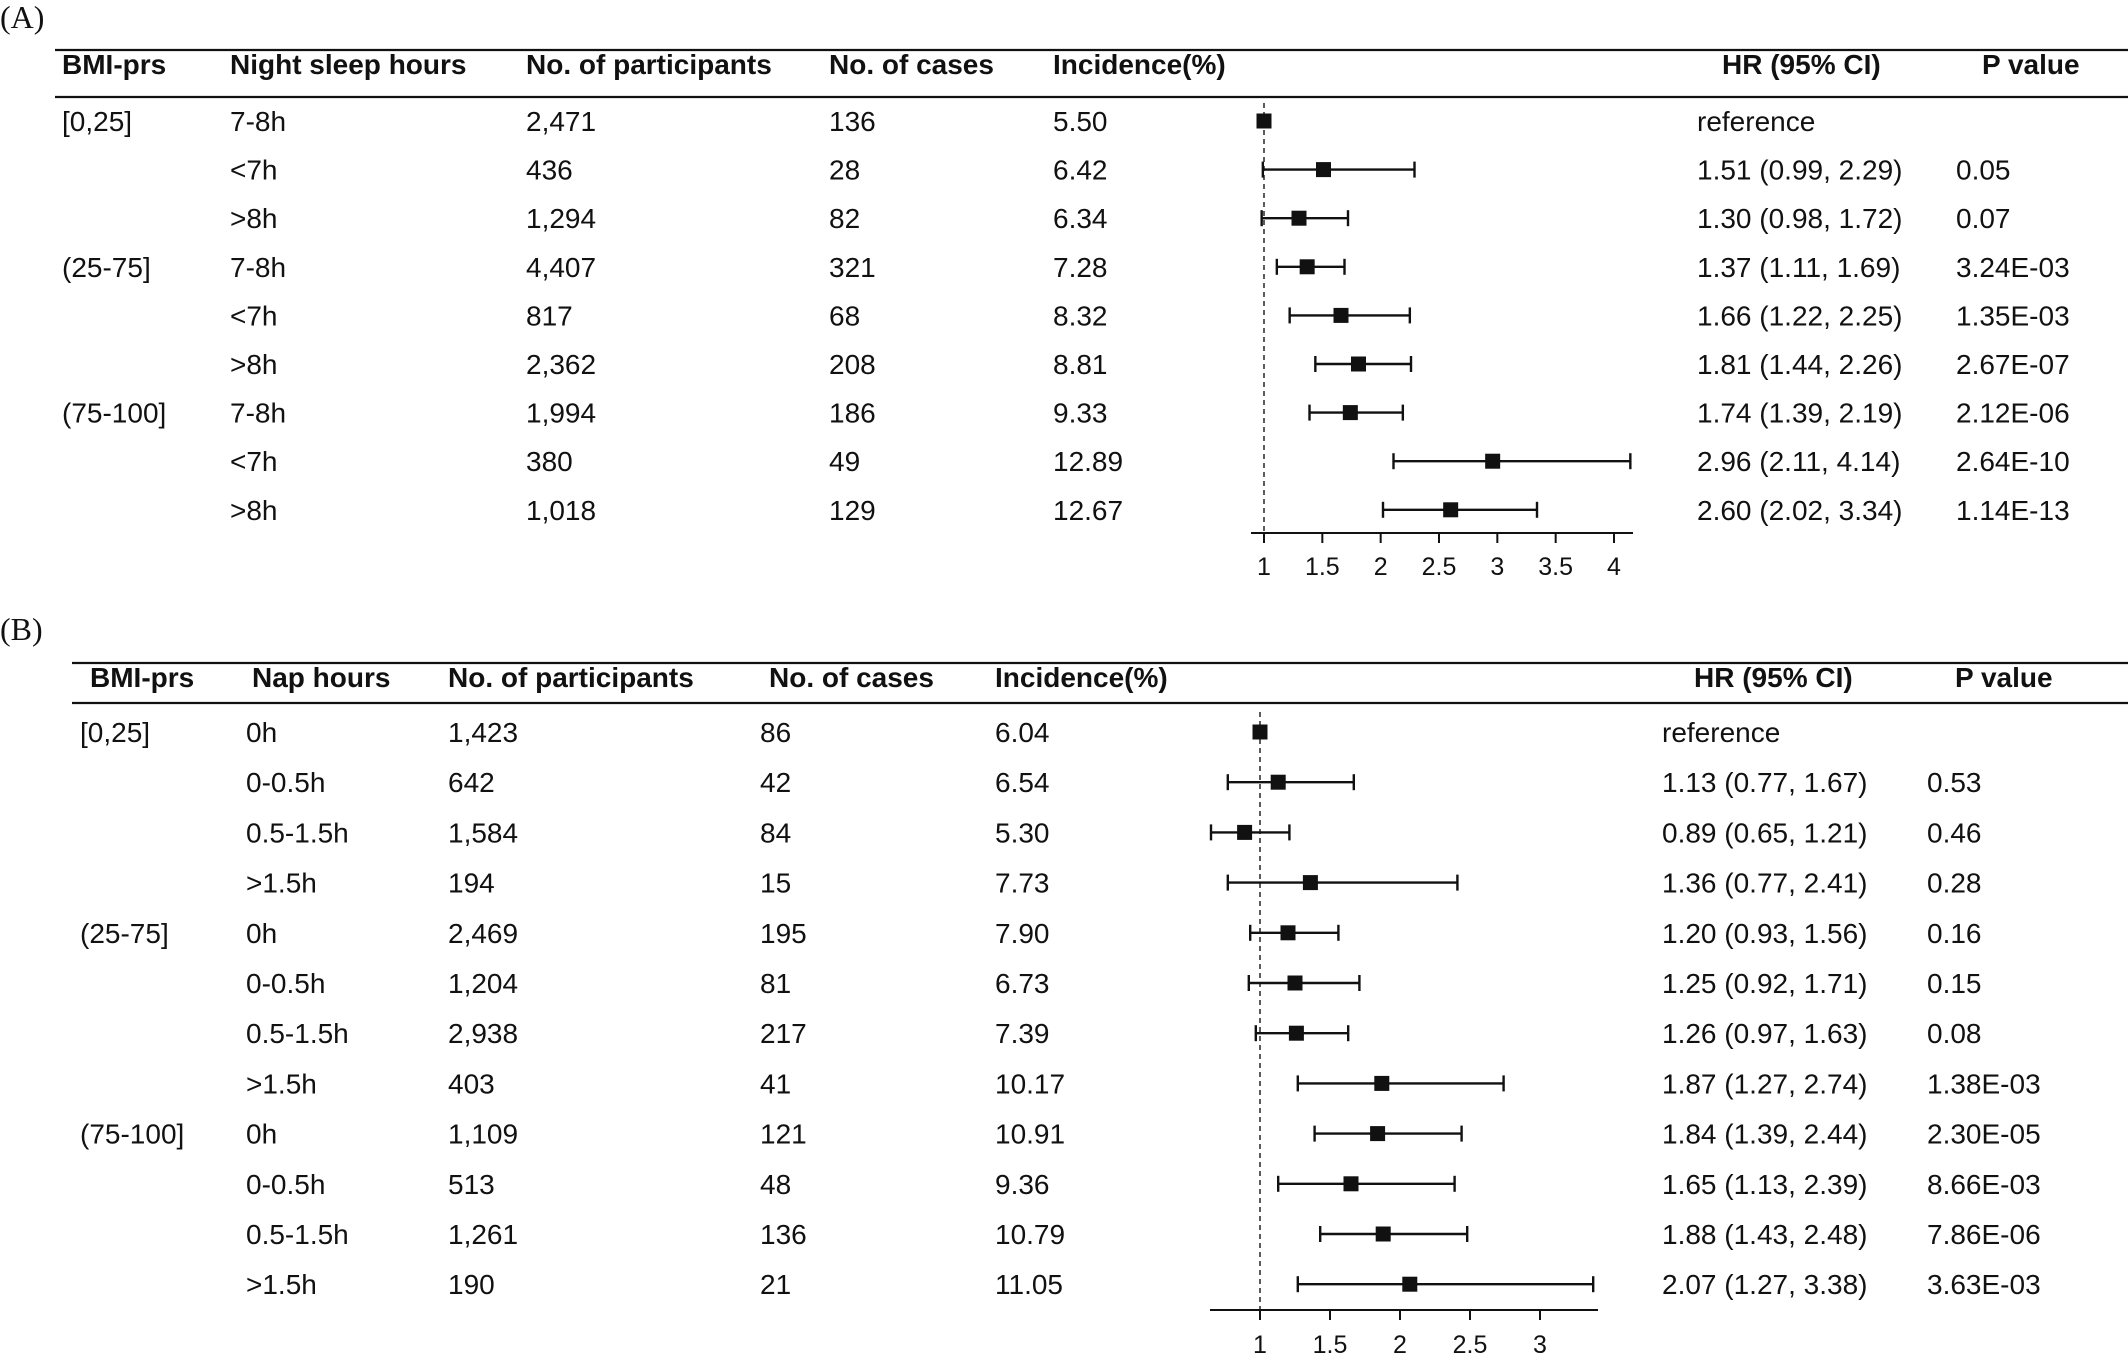 Image resolution: width=2128 pixels, height=1363 pixels. Describe the element at coordinates (930, 732) in the screenshot. I see `table-row: [0,25] 0h 1,423 86 6.04 reference` at that location.